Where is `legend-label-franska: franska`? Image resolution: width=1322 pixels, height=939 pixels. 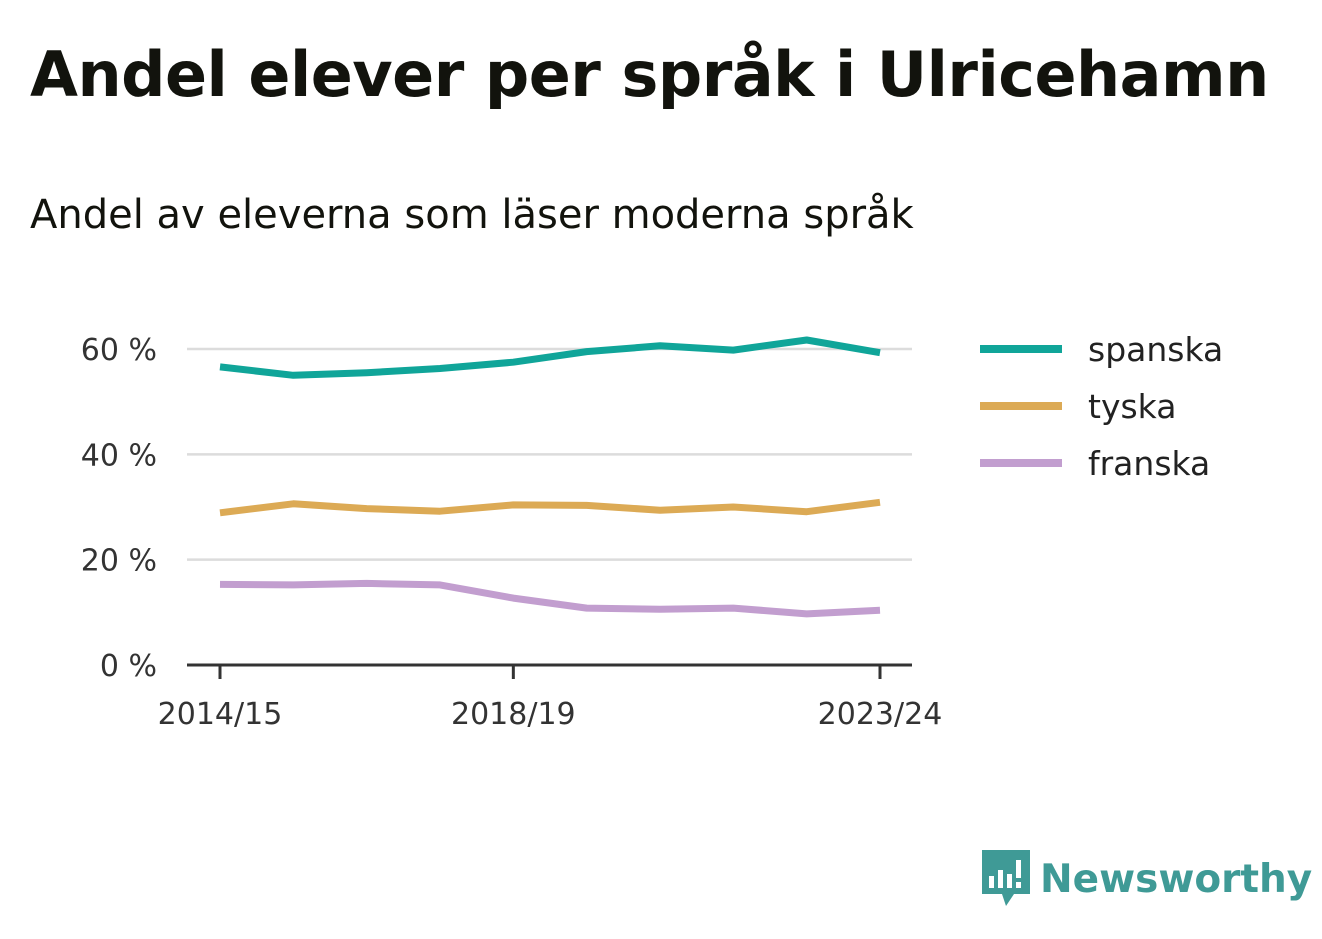 legend-label-franska: franska is located at coordinates (1149, 463).